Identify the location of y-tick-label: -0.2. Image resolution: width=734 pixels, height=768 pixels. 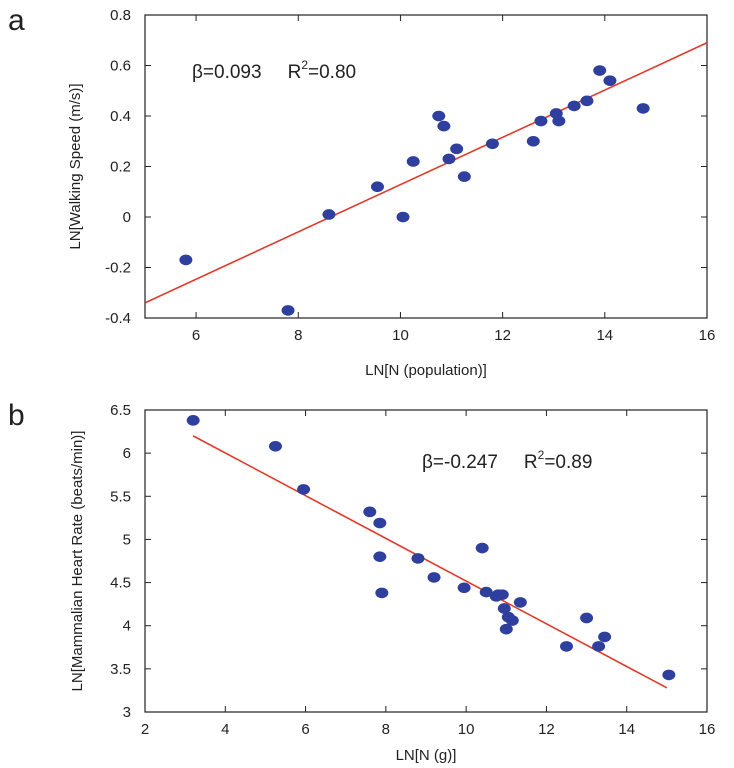
(118, 268).